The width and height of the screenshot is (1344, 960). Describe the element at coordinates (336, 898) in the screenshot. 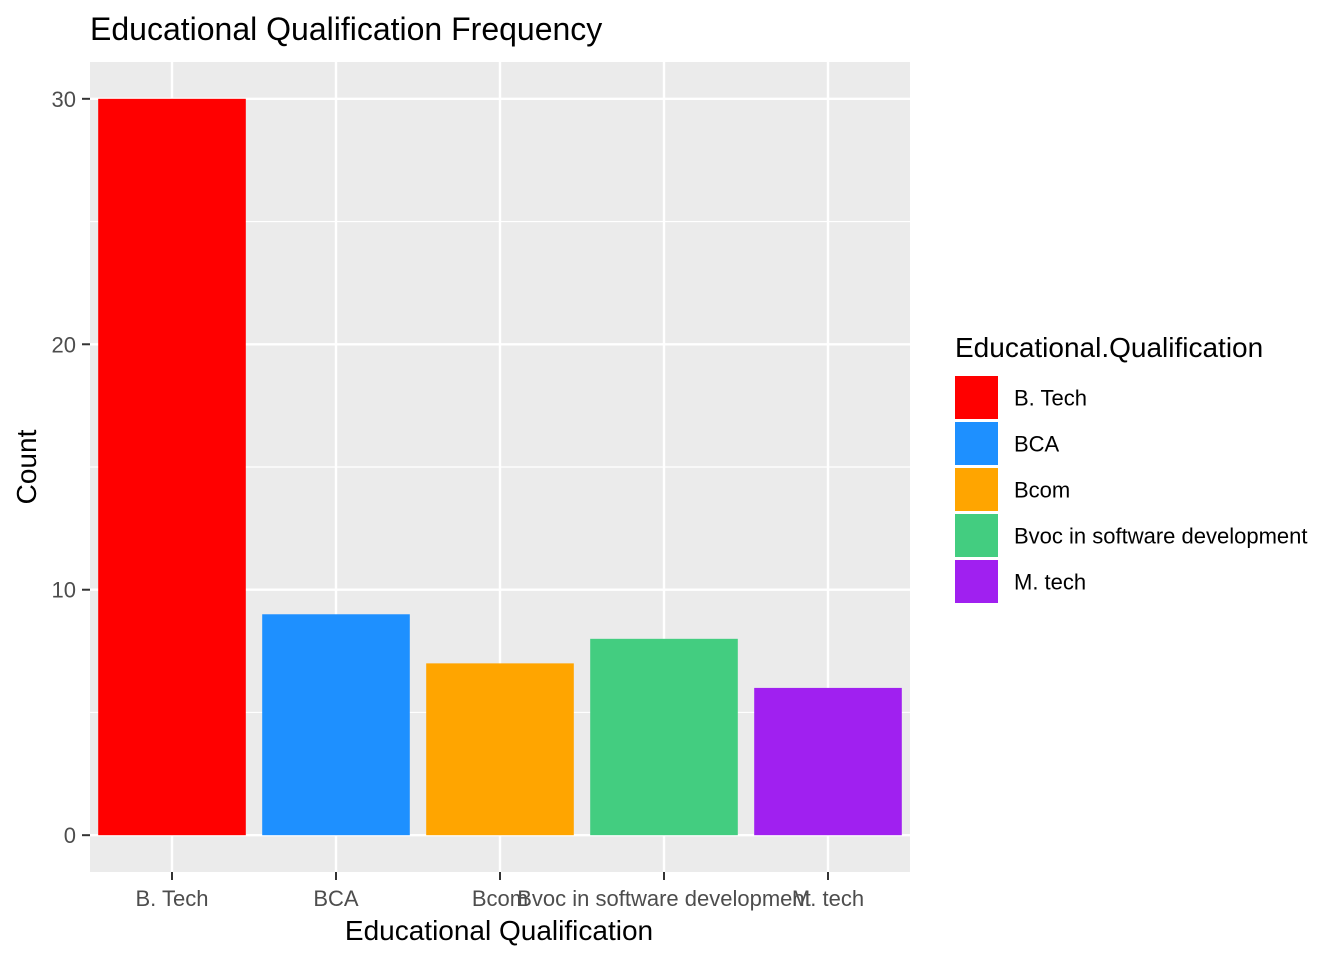

I see `x-tick-label: BCA` at that location.